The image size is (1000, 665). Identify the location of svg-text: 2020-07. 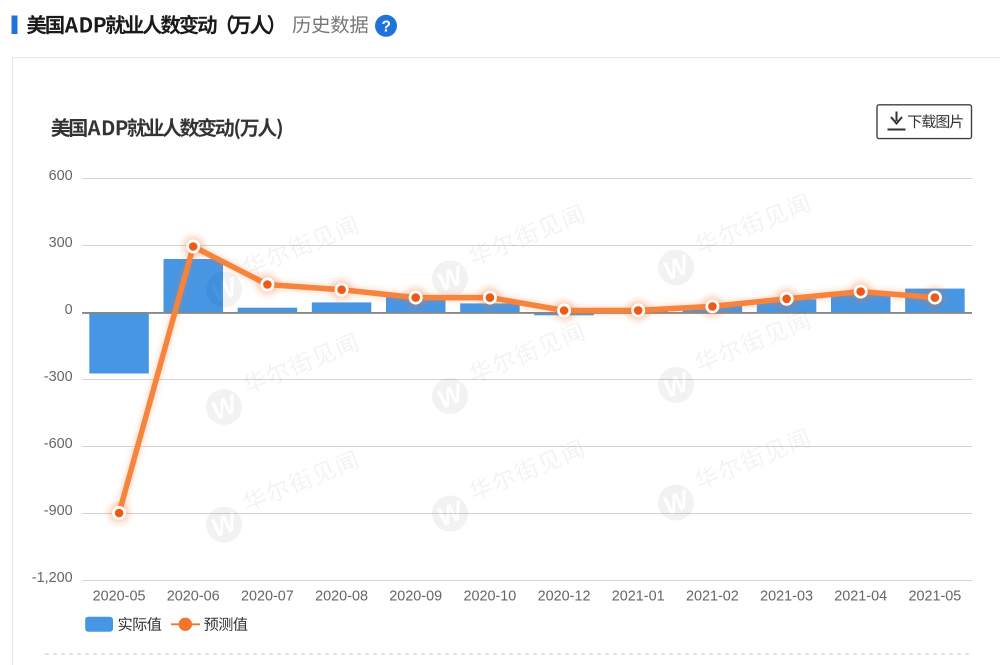
(267, 597).